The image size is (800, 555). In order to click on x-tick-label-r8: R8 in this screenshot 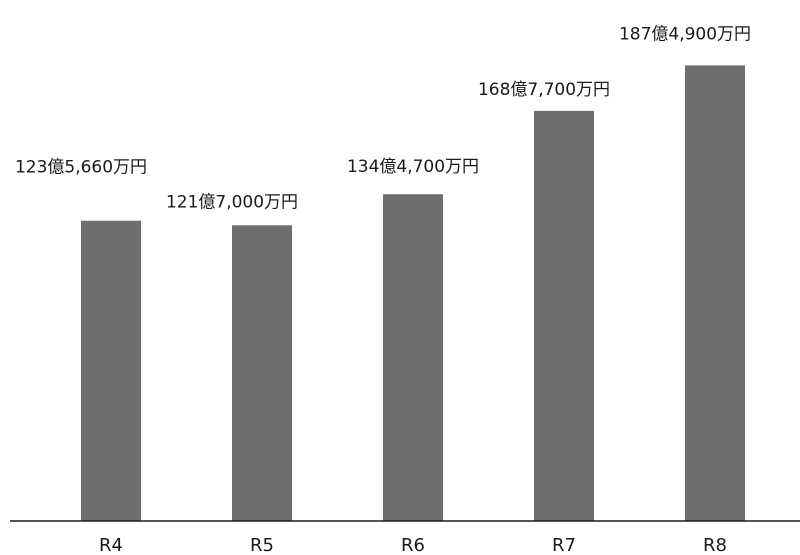, I will do `click(715, 545)`.